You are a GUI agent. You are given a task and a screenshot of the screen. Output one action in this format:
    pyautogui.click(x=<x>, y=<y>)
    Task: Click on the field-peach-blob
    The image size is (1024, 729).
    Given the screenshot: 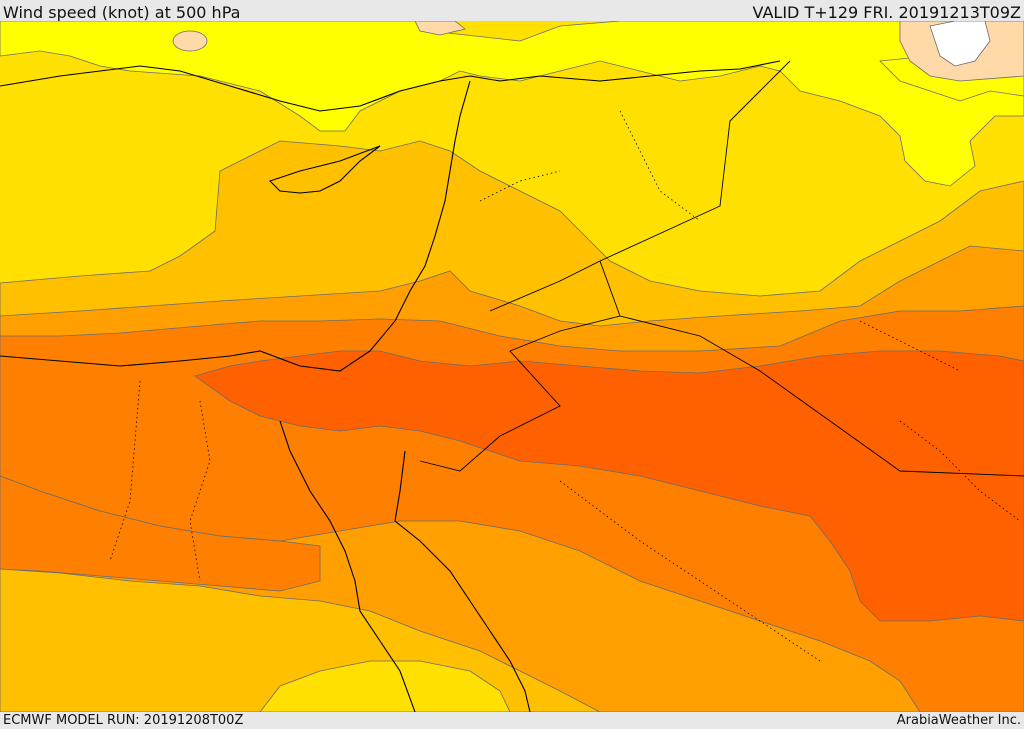 What is the action you would take?
    pyautogui.click(x=190, y=41)
    